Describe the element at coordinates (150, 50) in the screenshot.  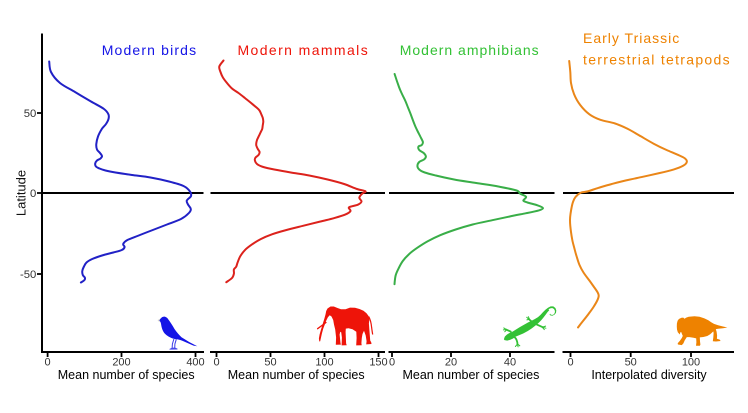
I see `svg-text: Modern birds` at that location.